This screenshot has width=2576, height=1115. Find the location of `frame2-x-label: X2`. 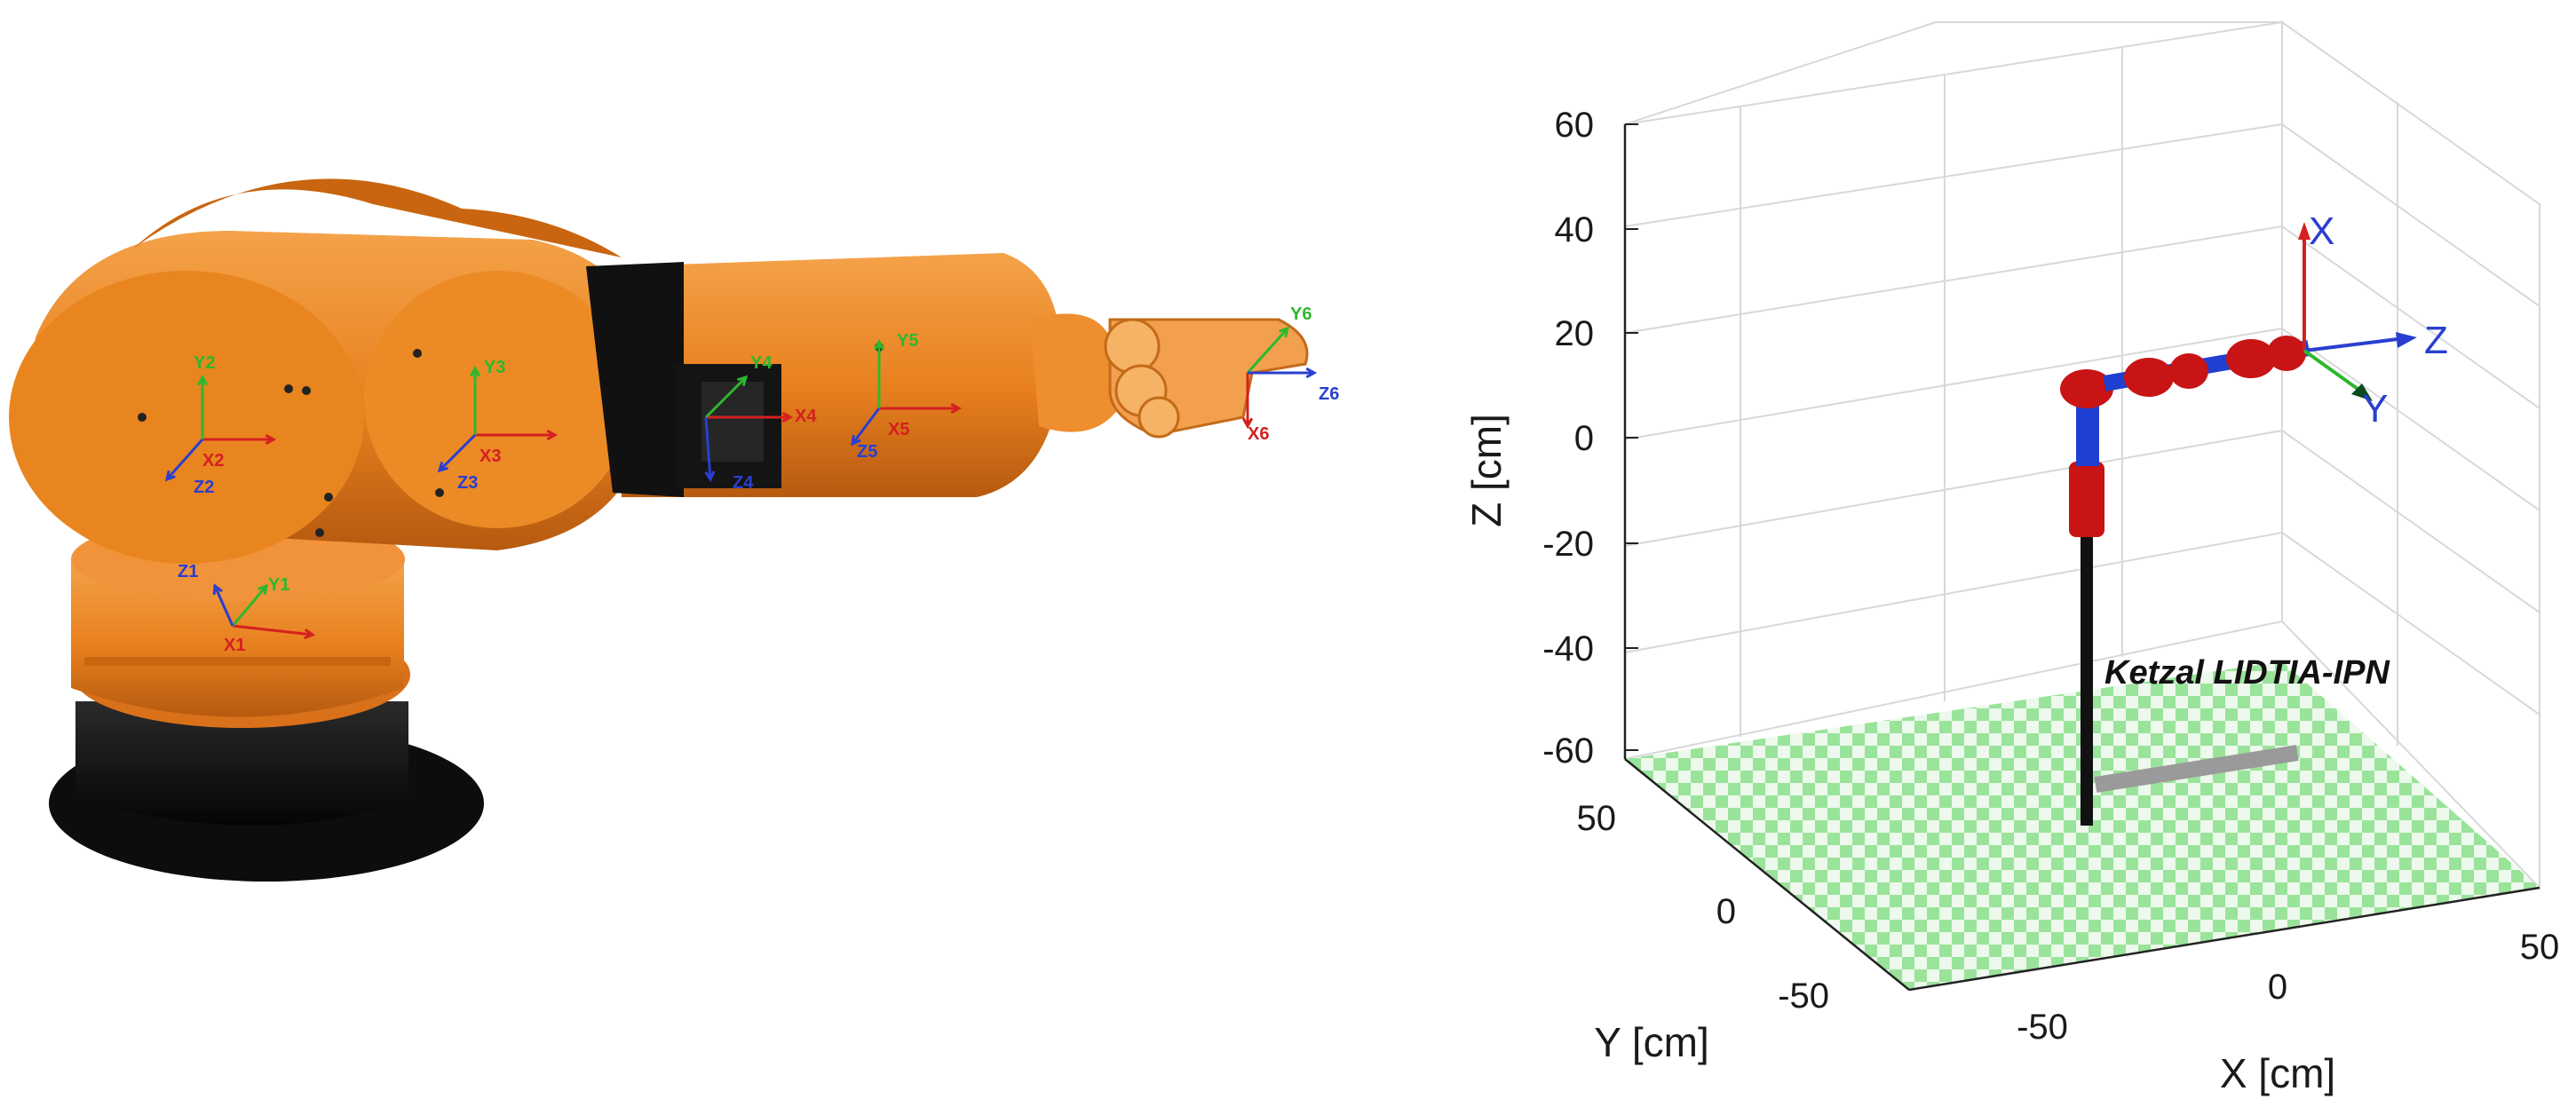

frame2-x-label: X2 is located at coordinates (213, 461).